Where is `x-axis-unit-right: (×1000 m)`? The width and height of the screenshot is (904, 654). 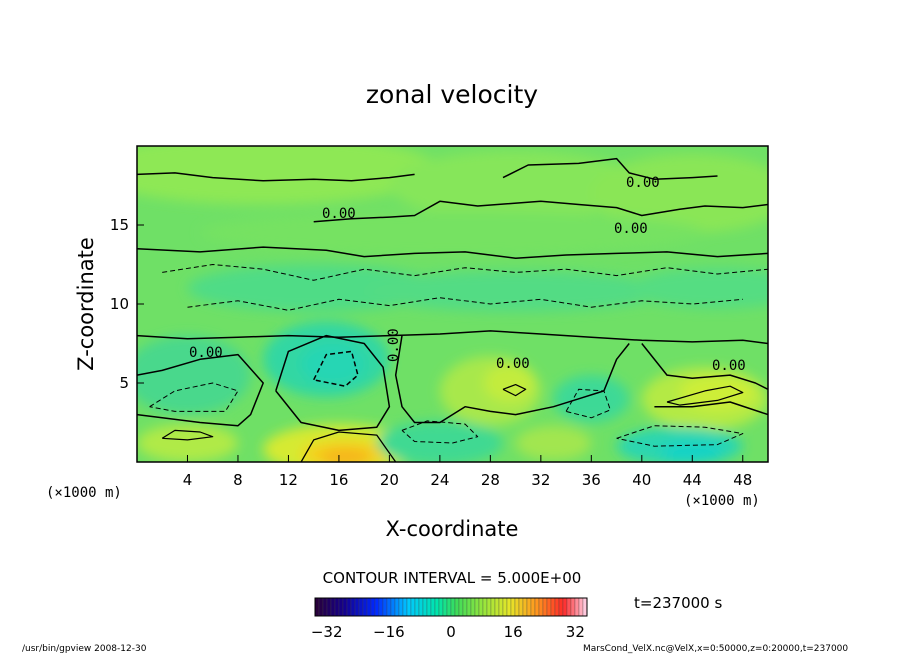
x-axis-unit-right: (×1000 m) is located at coordinates (722, 501).